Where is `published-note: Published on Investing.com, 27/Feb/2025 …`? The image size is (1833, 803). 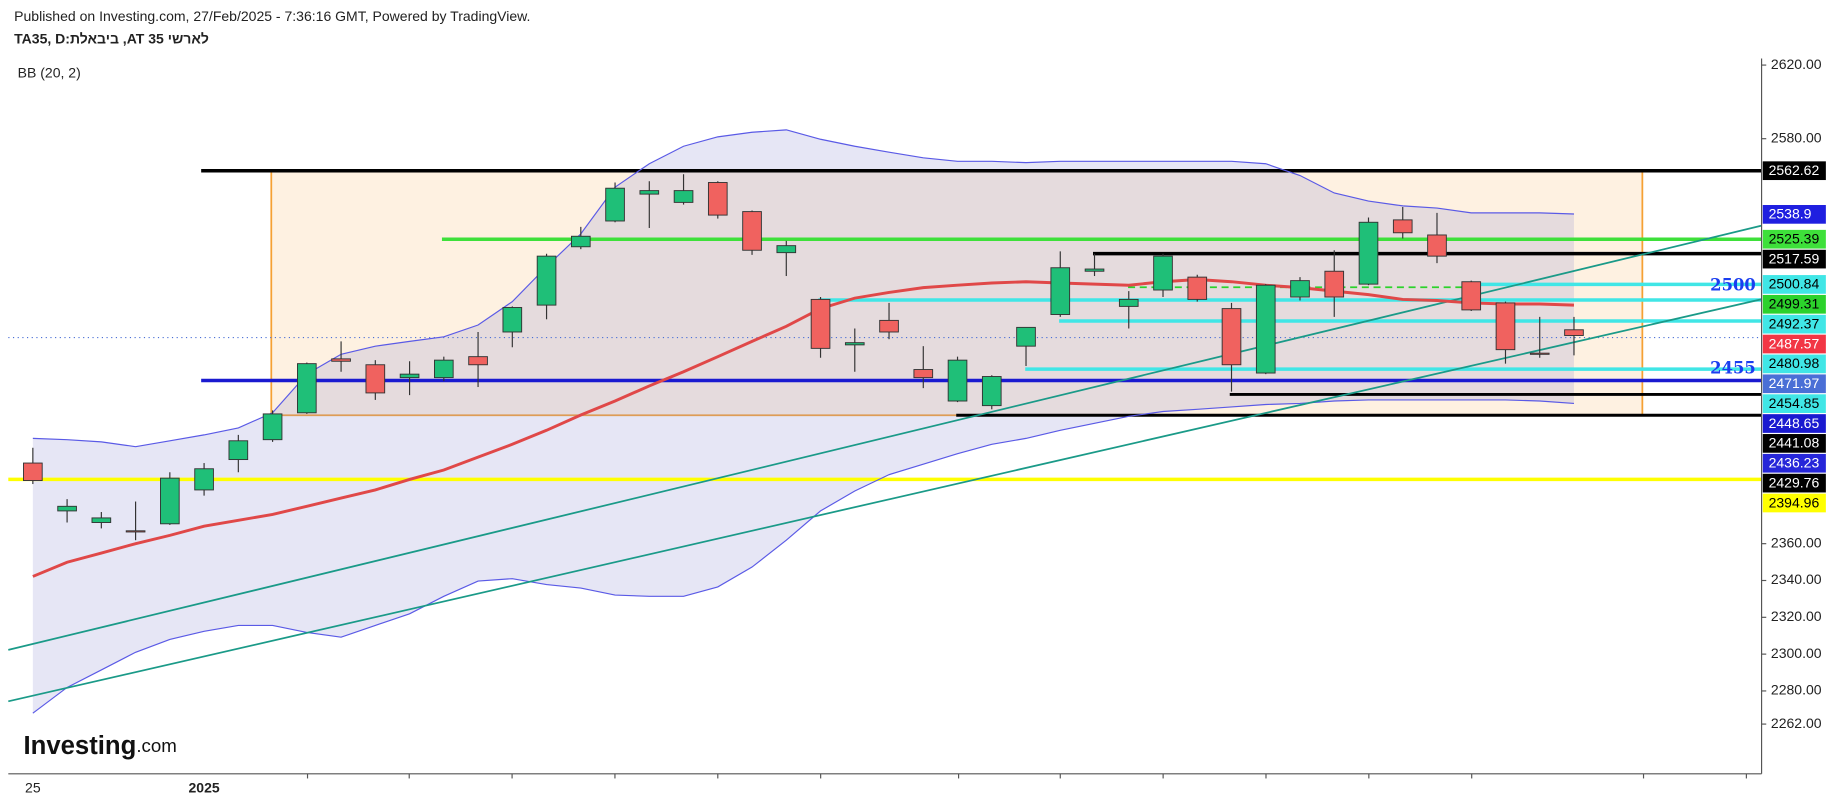
published-note: Published on Investing.com, 27/Feb/2025 … is located at coordinates (272, 16).